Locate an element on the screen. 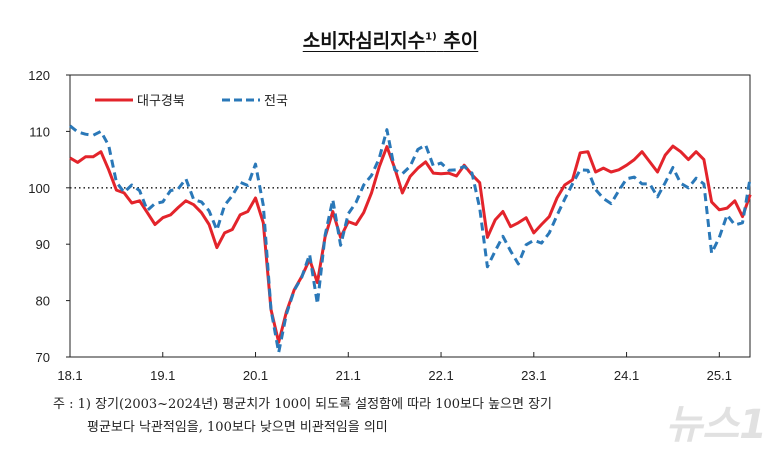 This screenshot has width=781, height=460. x-tick-label: 19.1 is located at coordinates (162, 375).